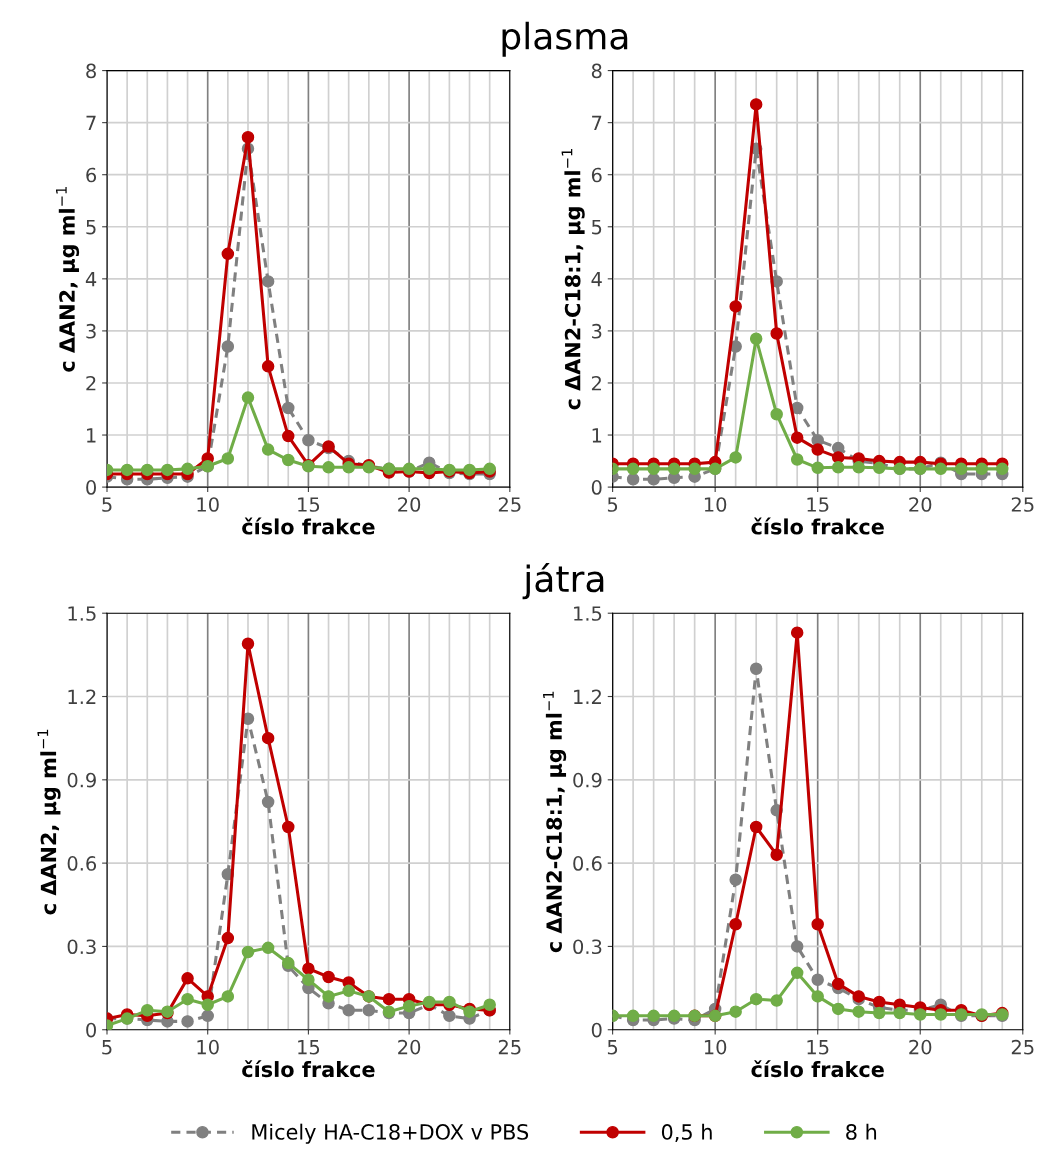 Image resolution: width=1049 pixels, height=1157 pixels. I want to click on chart-title: plasma, so click(565, 39).